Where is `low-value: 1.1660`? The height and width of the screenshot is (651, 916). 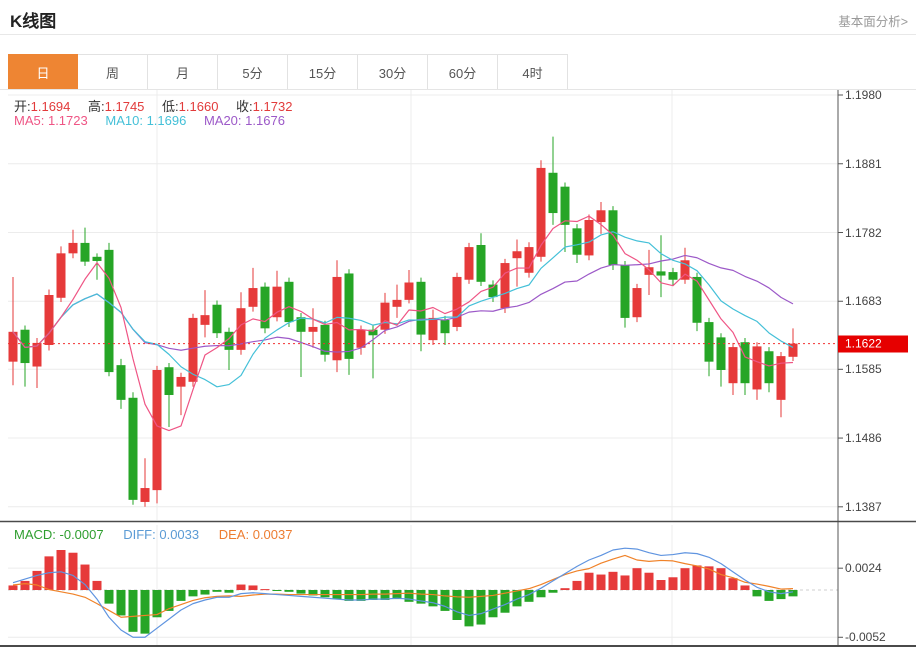 low-value: 1.1660 is located at coordinates (198, 106).